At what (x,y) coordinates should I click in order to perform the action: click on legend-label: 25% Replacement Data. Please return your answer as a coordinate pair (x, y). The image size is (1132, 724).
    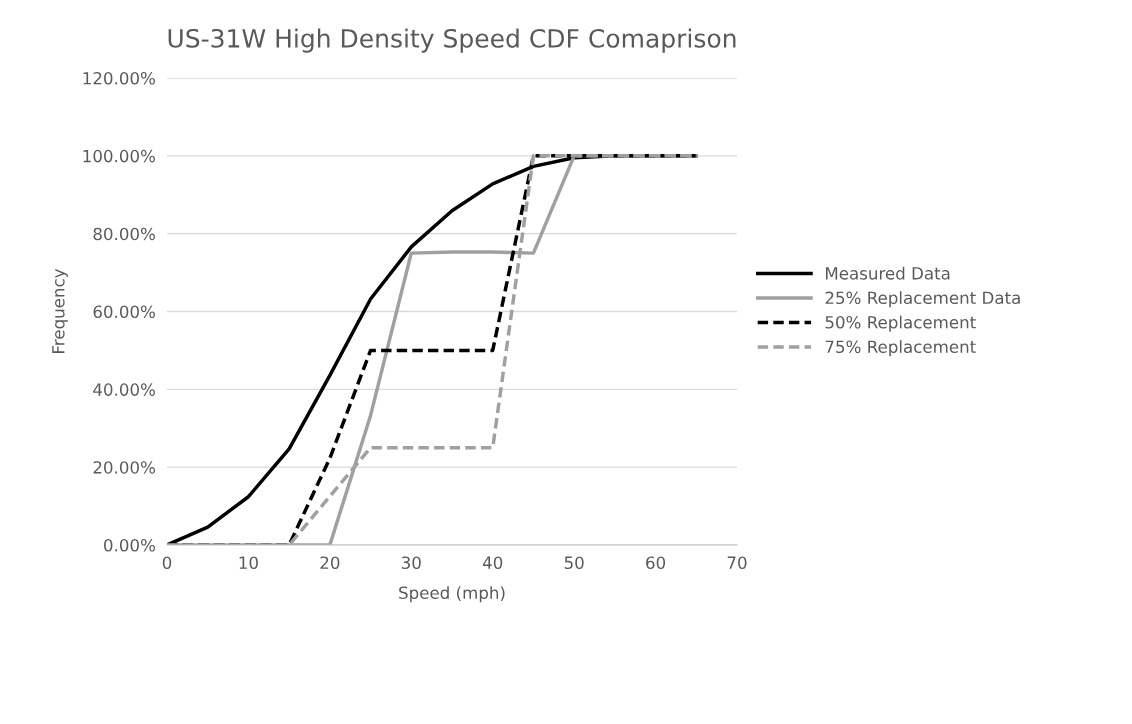
    Looking at the image, I should click on (922, 299).